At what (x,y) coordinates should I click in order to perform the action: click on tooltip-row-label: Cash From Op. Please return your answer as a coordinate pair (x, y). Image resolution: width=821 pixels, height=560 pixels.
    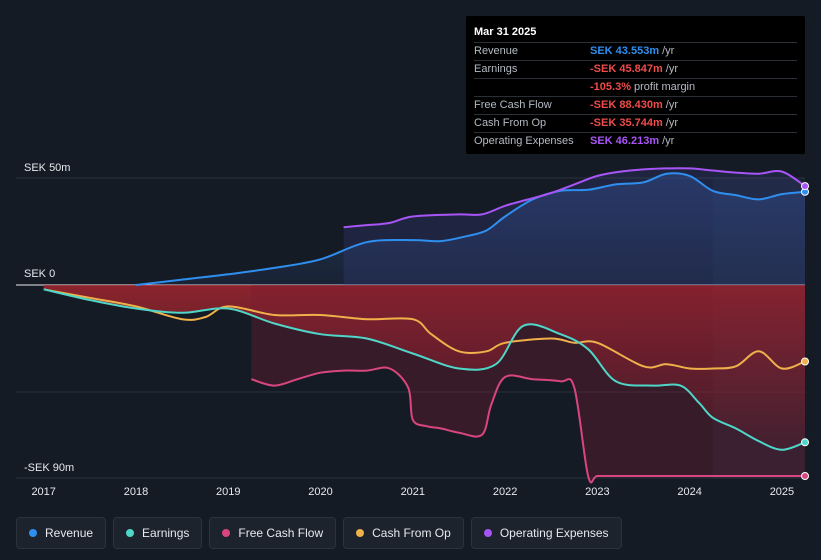
    Looking at the image, I should click on (510, 123).